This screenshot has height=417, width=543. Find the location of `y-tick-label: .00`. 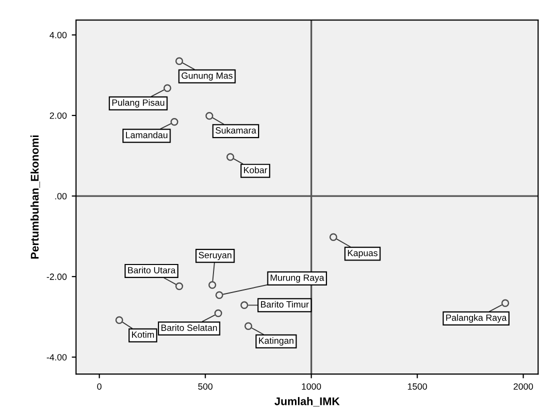

y-tick-label: .00 is located at coordinates (61, 196).